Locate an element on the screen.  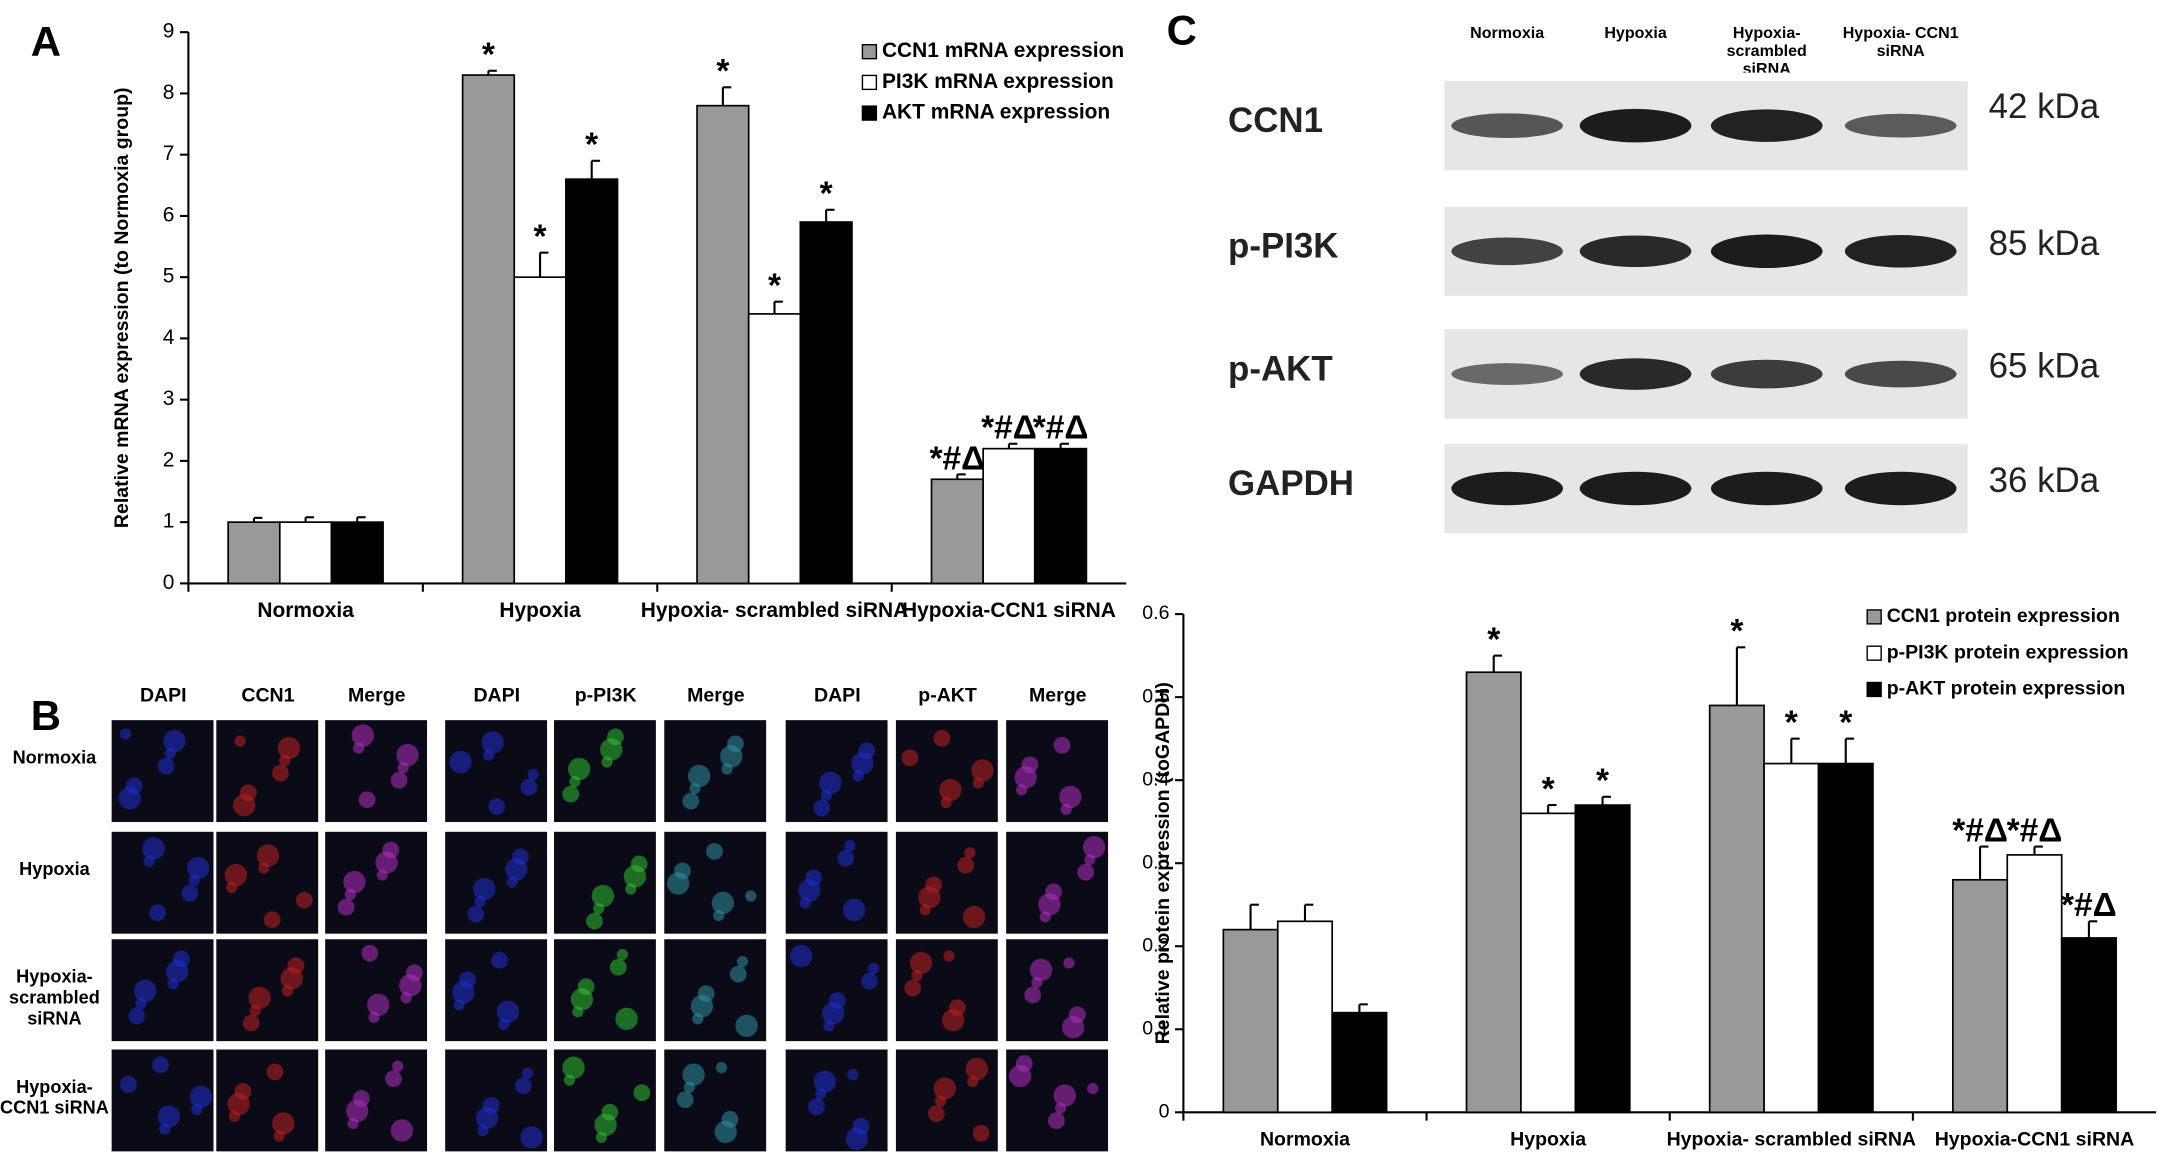
row-label: Normoxia is located at coordinates (54, 758).